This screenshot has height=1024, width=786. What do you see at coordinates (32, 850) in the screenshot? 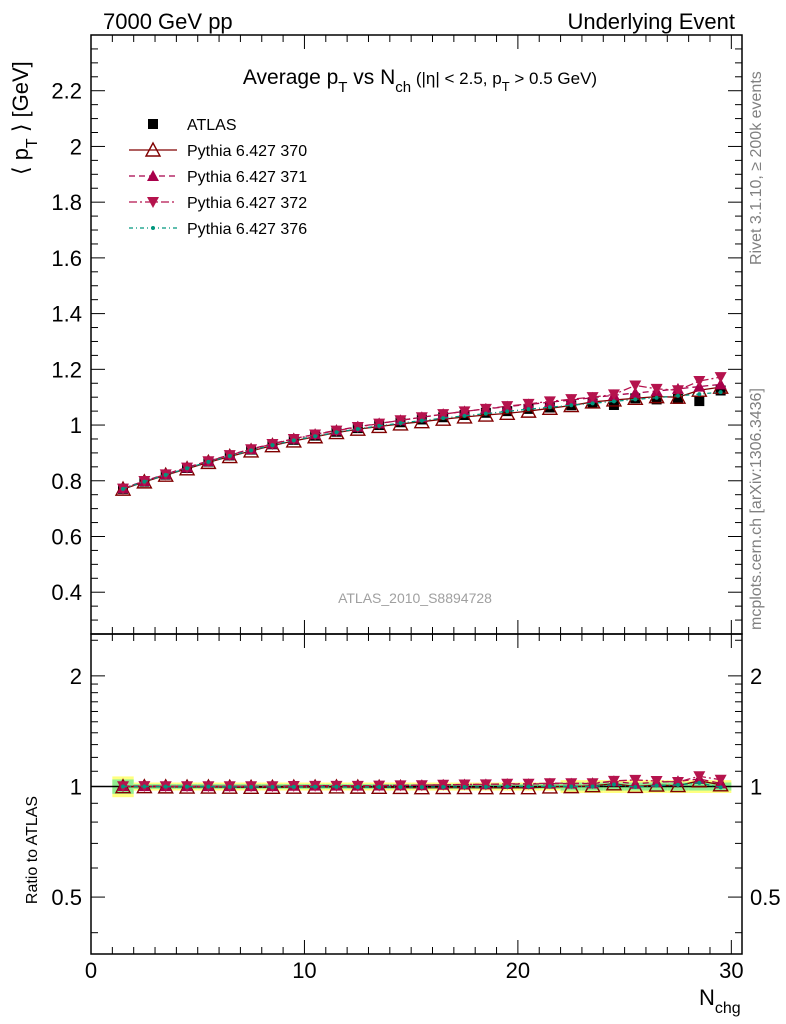
I see `ratio-y-label: Ratio to ATLAS` at bounding box center [32, 850].